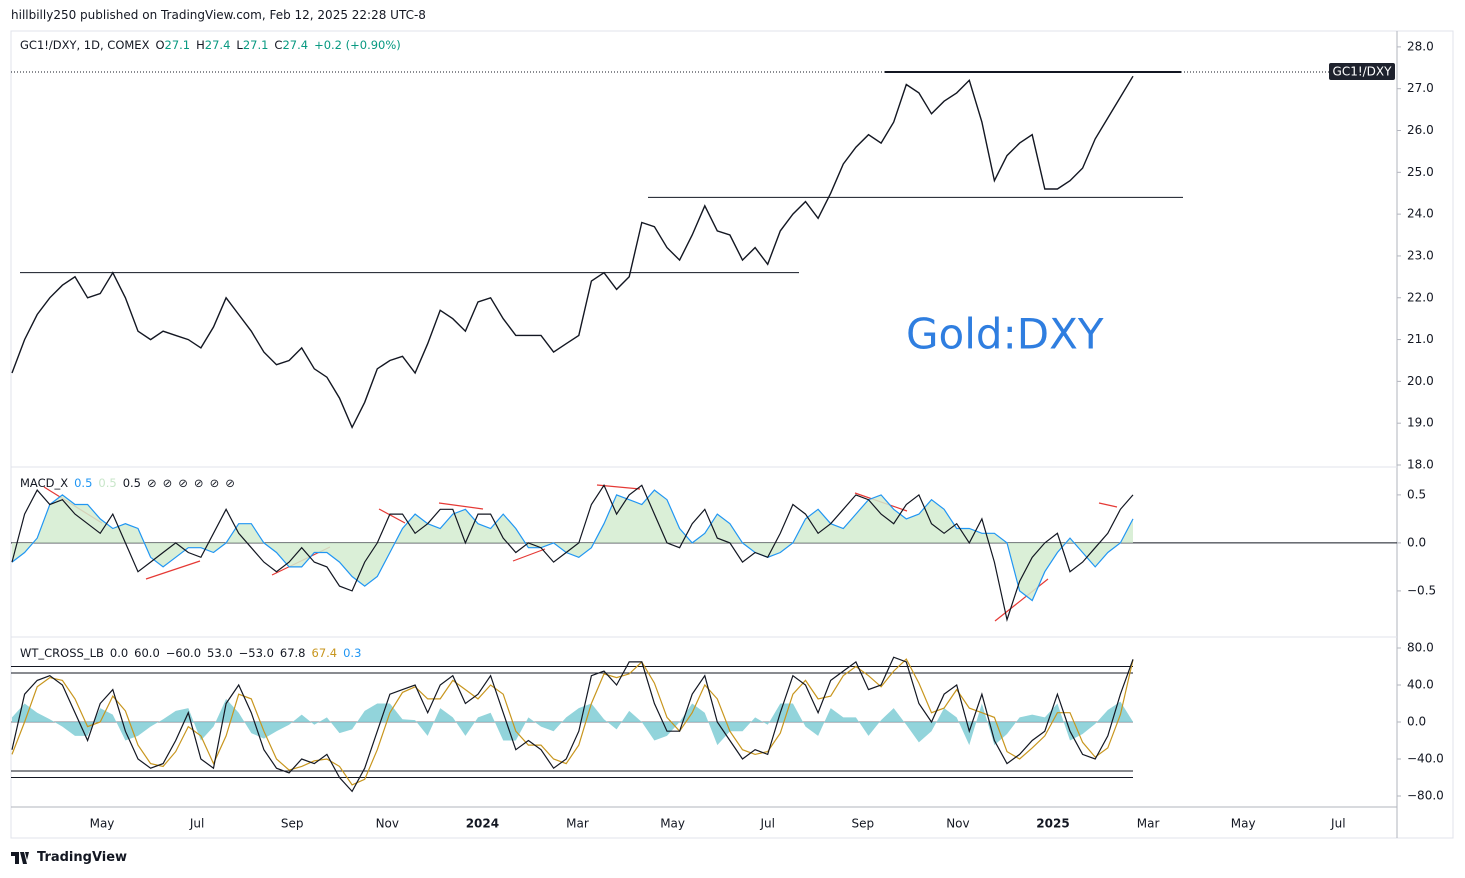  What do you see at coordinates (256, 653) in the screenshot?
I see `legend-value: −53.0` at bounding box center [256, 653].